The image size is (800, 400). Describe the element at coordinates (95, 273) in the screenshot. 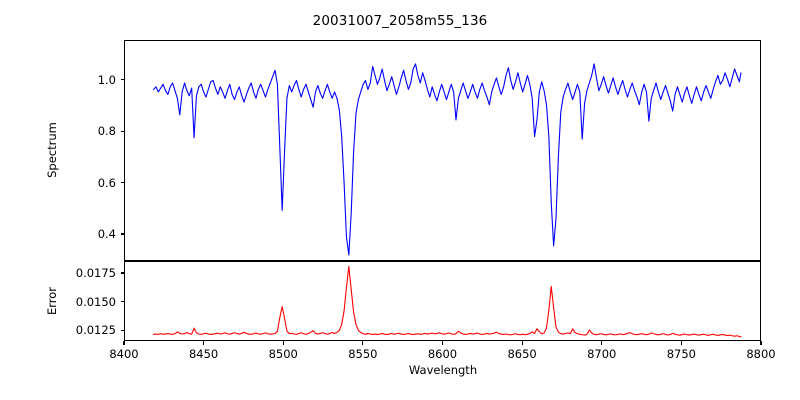

I see `error-y-ticklabel: 0.0175` at that location.